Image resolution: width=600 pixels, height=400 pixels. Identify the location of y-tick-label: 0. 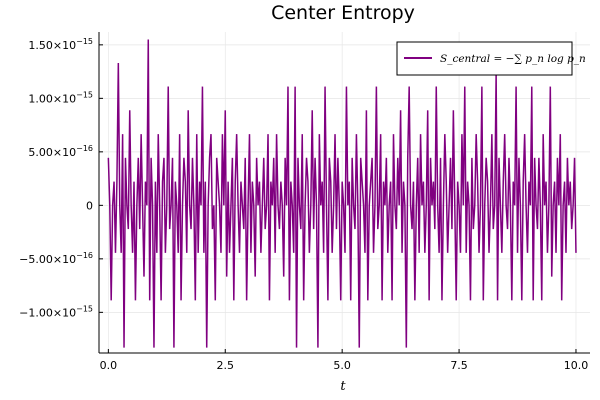
(89, 205).